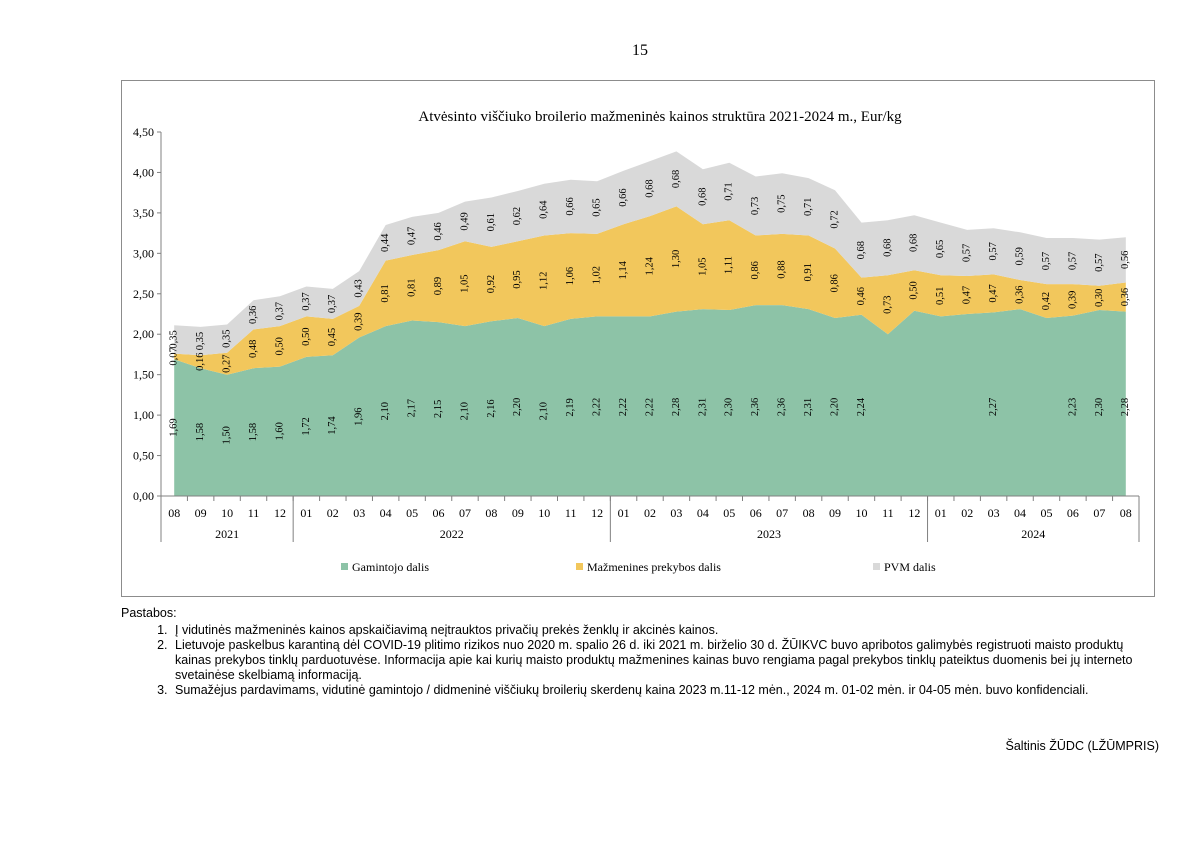  What do you see at coordinates (623, 269) in the screenshot?
I see `data-label: 1,14` at bounding box center [623, 269].